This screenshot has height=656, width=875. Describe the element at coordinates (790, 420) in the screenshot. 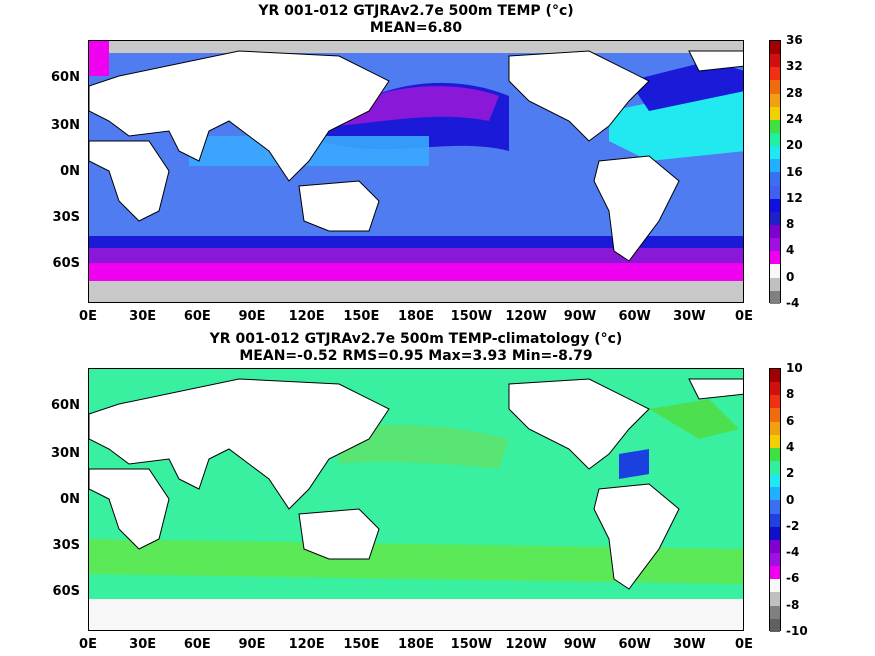

I see `bottom-colorbar-label: 6` at that location.